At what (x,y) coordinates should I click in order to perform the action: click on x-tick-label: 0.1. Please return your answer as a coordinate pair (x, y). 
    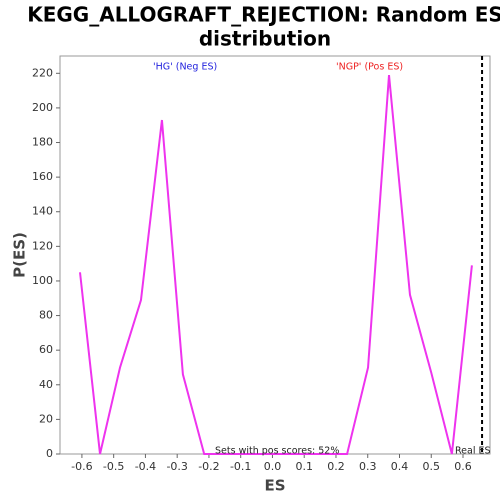
    Looking at the image, I should click on (304, 466).